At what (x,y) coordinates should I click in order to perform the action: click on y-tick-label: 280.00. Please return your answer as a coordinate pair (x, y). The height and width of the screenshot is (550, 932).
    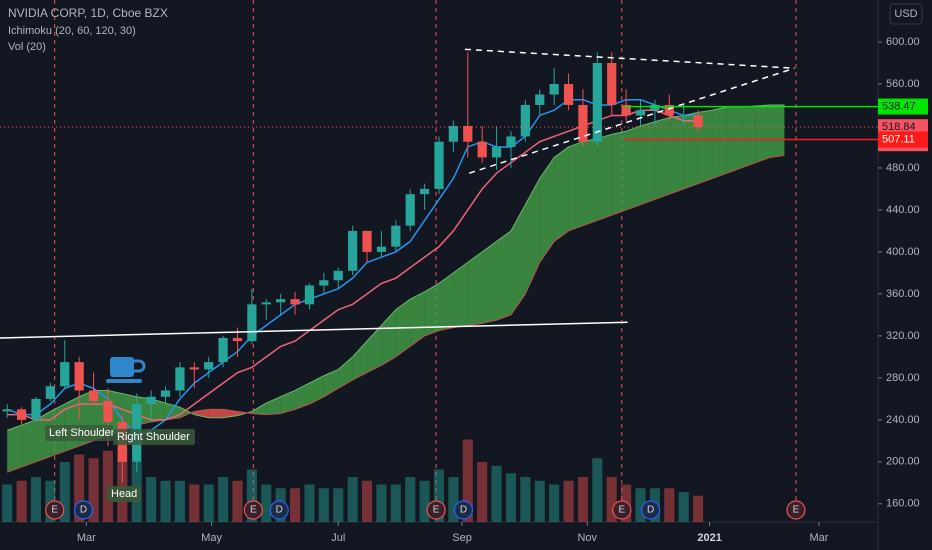
    Looking at the image, I should click on (903, 378).